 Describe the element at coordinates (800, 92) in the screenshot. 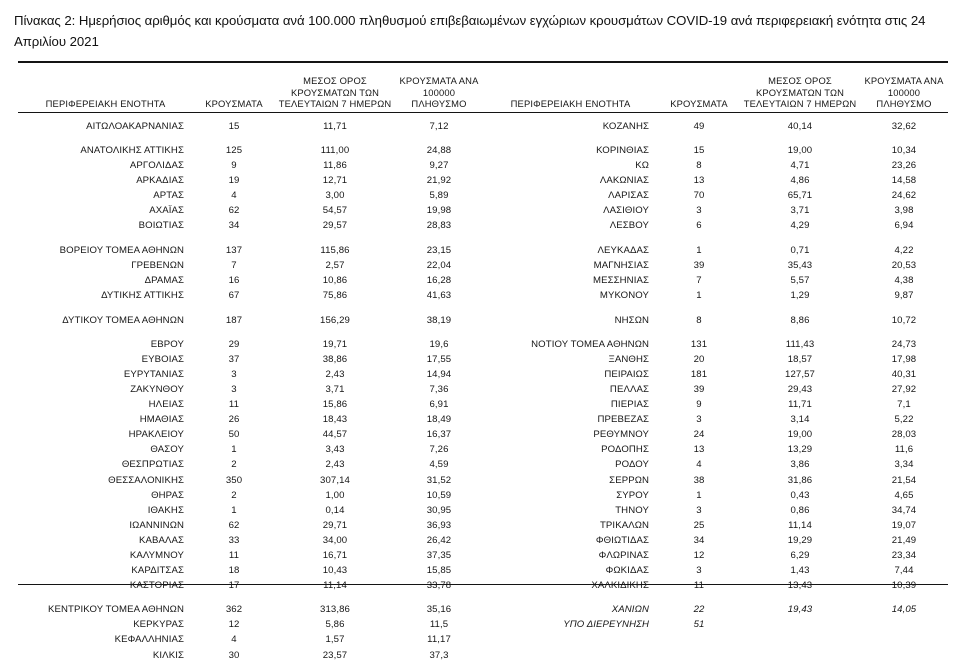

I see `header-average-line2: ΚΡΟΥΣΜΑΤΩΝ ΤΩΝ` at that location.